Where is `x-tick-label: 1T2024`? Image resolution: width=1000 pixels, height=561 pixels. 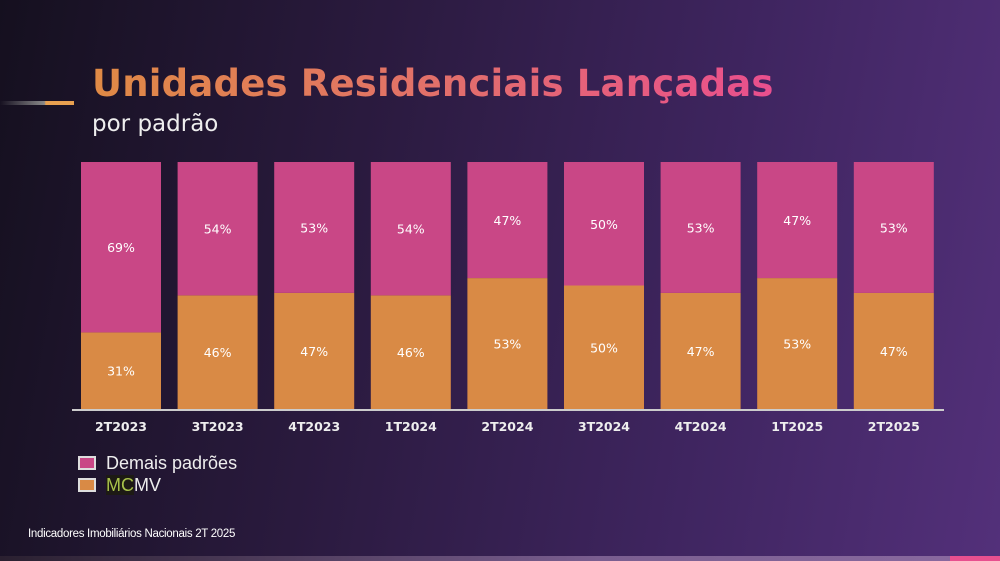 x-tick-label: 1T2024 is located at coordinates (411, 426).